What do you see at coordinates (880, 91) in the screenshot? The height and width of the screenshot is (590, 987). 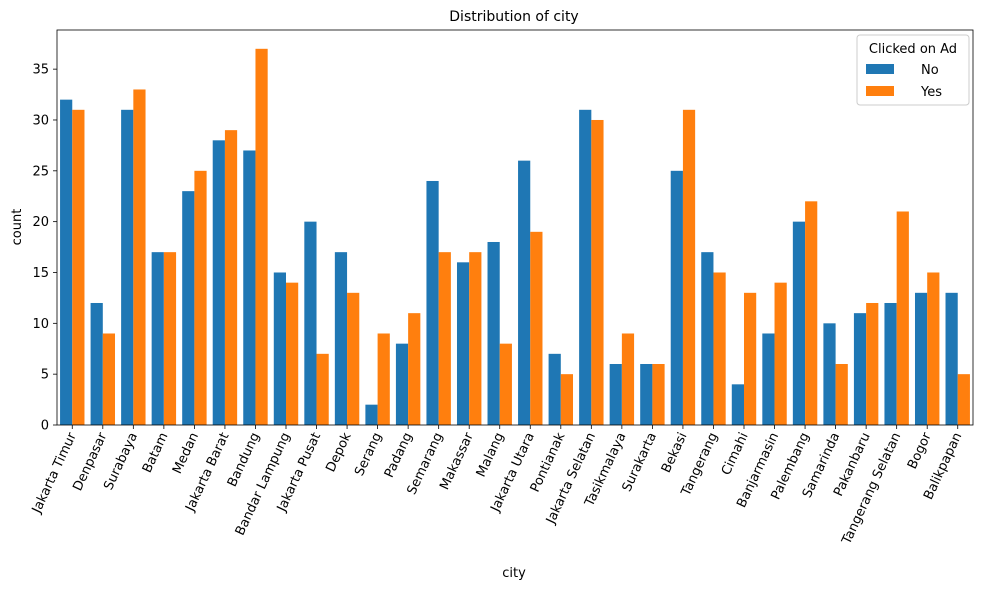 I see `legend-swatch-yes` at bounding box center [880, 91].